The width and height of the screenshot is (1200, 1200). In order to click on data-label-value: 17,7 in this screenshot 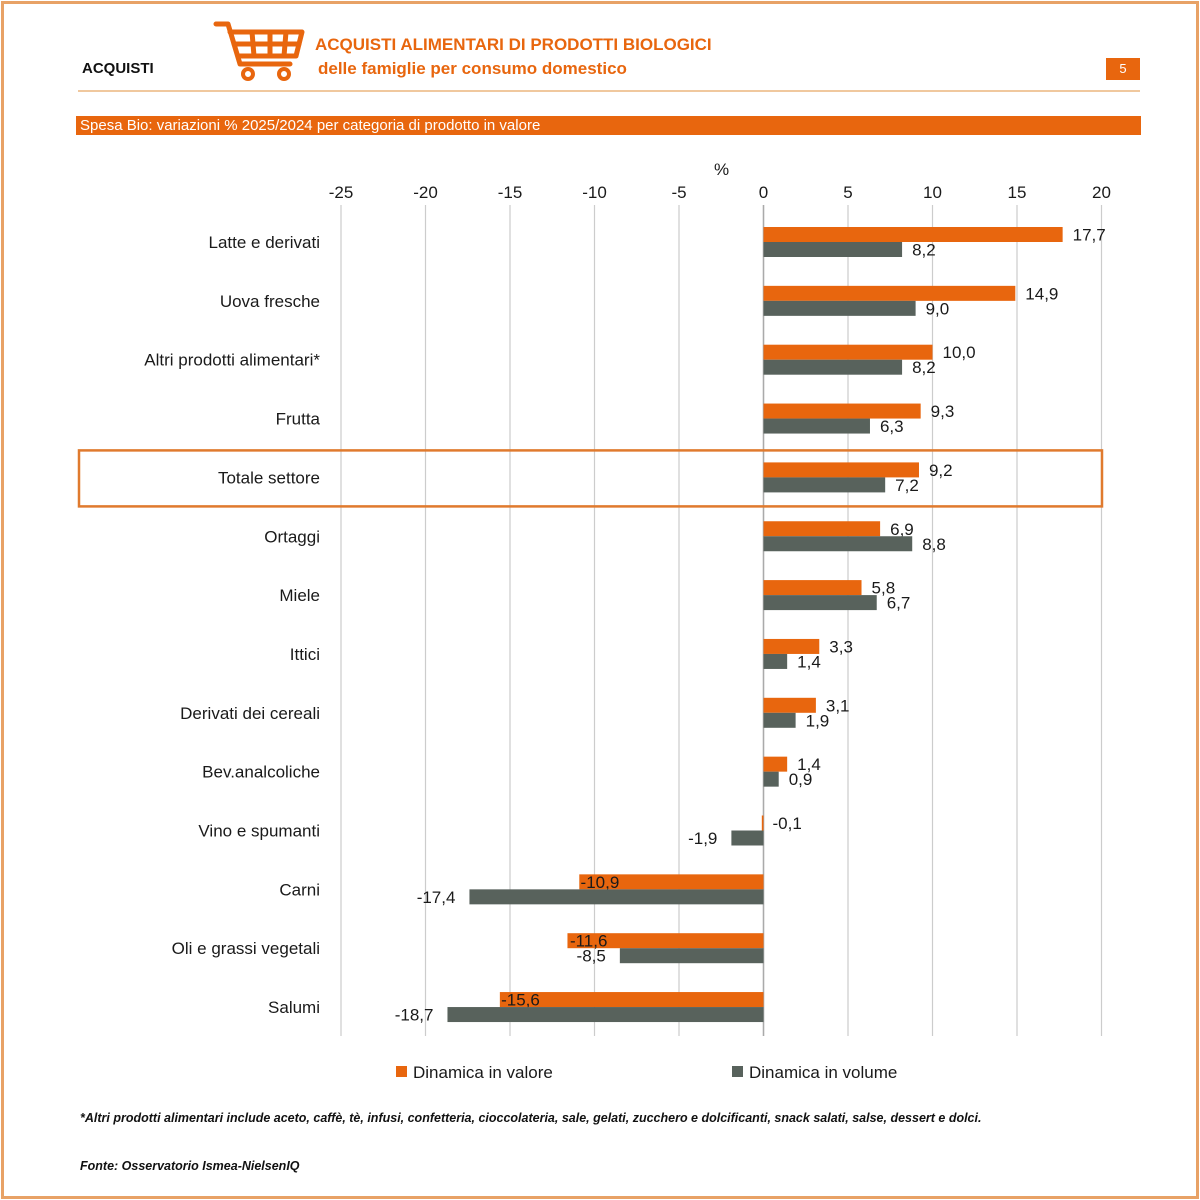, I will do `click(1089, 235)`.